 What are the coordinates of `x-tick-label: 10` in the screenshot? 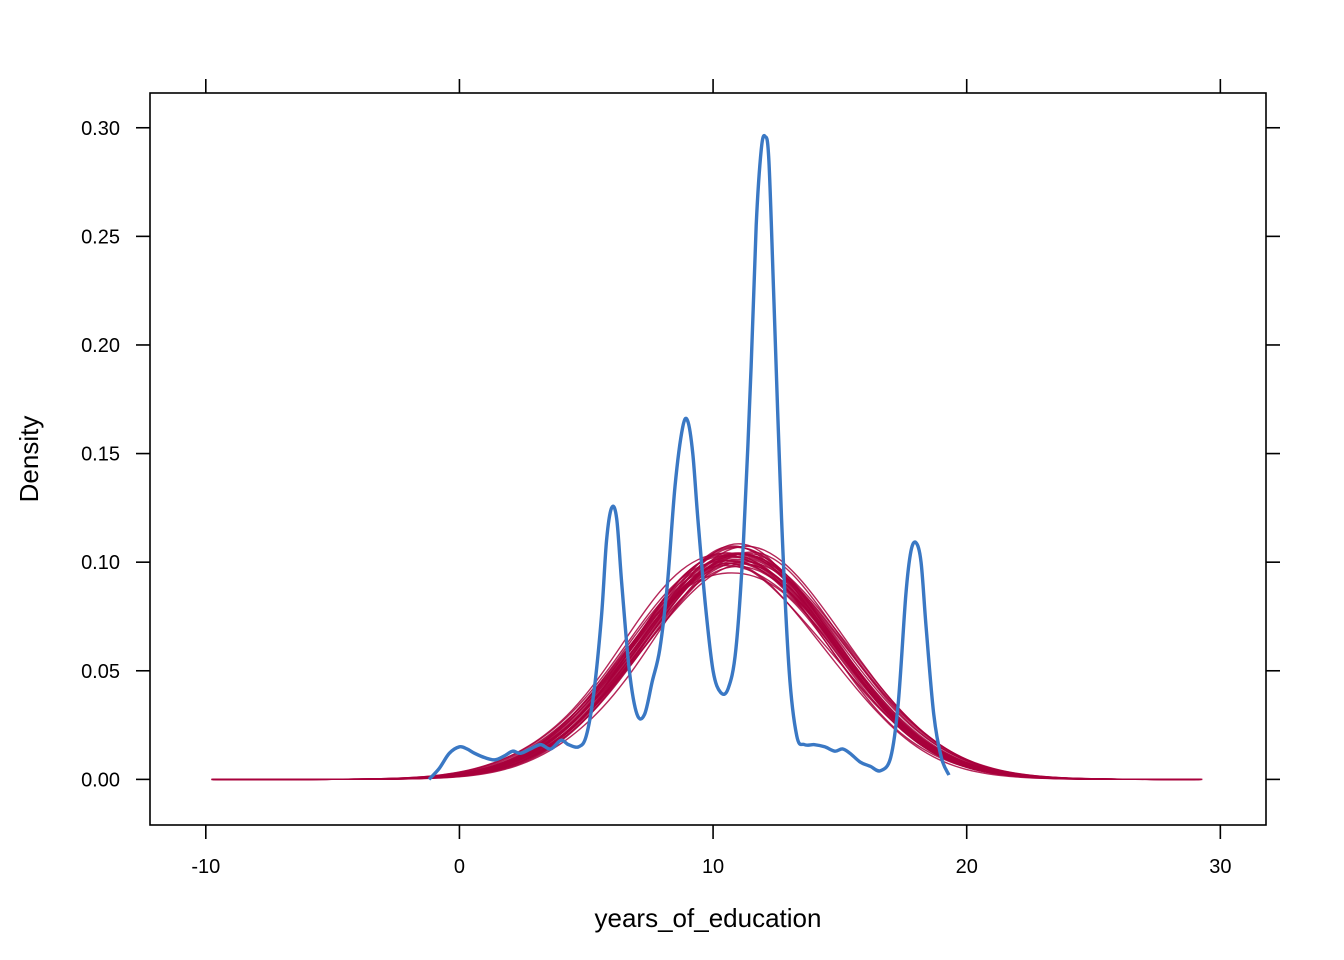 It's located at (713, 867).